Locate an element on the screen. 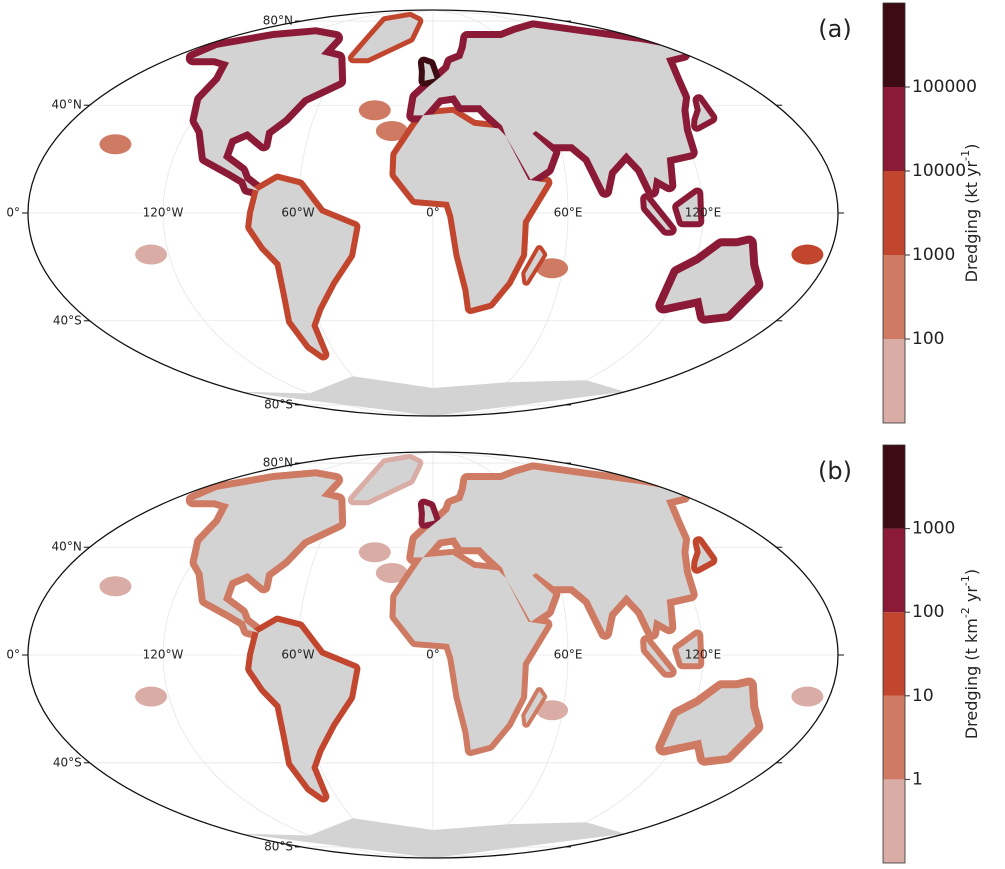 The height and width of the screenshot is (869, 1005). colorbar-tick-label: 100000 is located at coordinates (944, 87).